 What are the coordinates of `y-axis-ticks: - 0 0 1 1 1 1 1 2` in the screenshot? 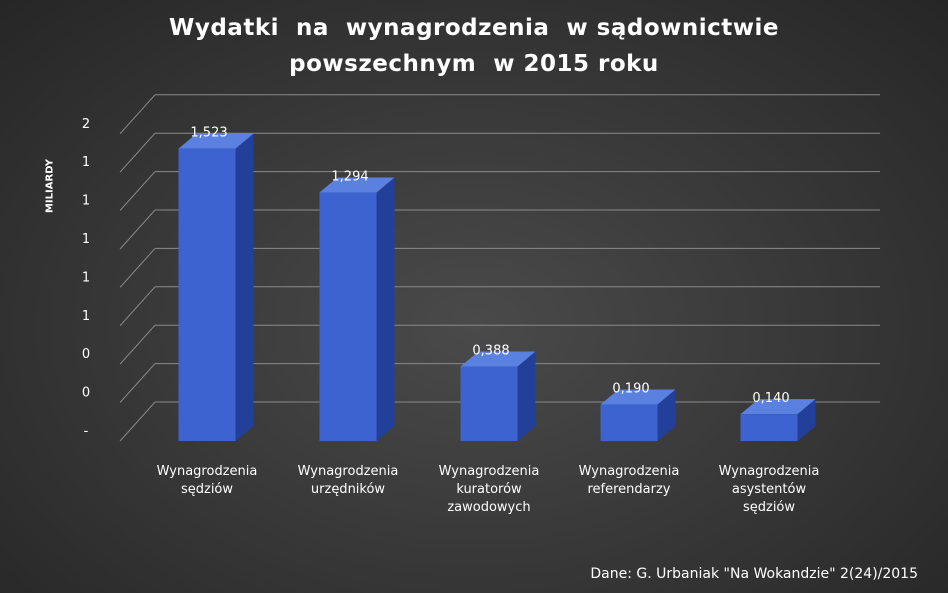 It's located at (86, 278).